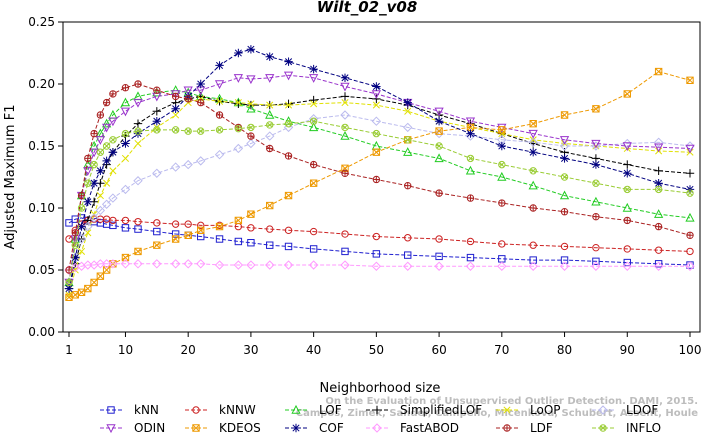 The width and height of the screenshot is (702, 434). I want to click on legend-item-knnw: kNNW, so click(220, 410).